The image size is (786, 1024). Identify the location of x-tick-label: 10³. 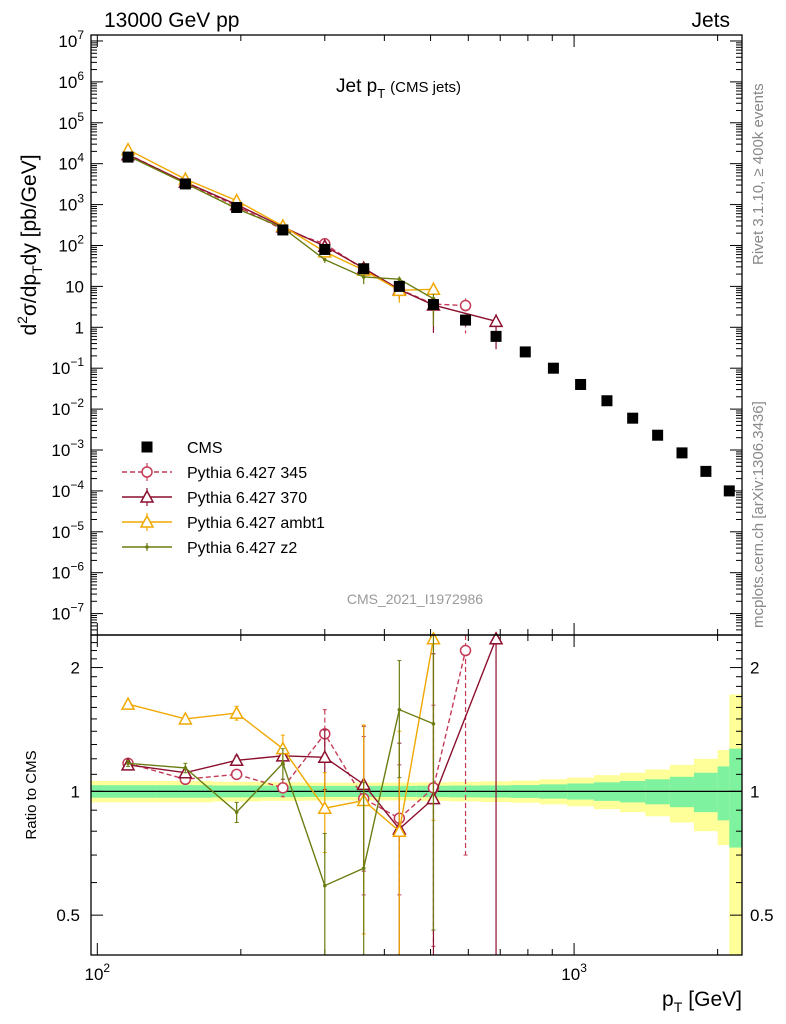
(574, 972).